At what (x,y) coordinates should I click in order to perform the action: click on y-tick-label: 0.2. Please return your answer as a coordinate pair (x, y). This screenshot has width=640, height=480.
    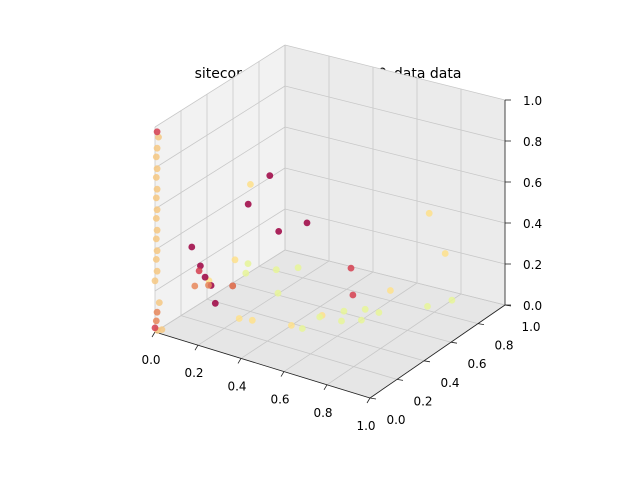
    Looking at the image, I should click on (422, 401).